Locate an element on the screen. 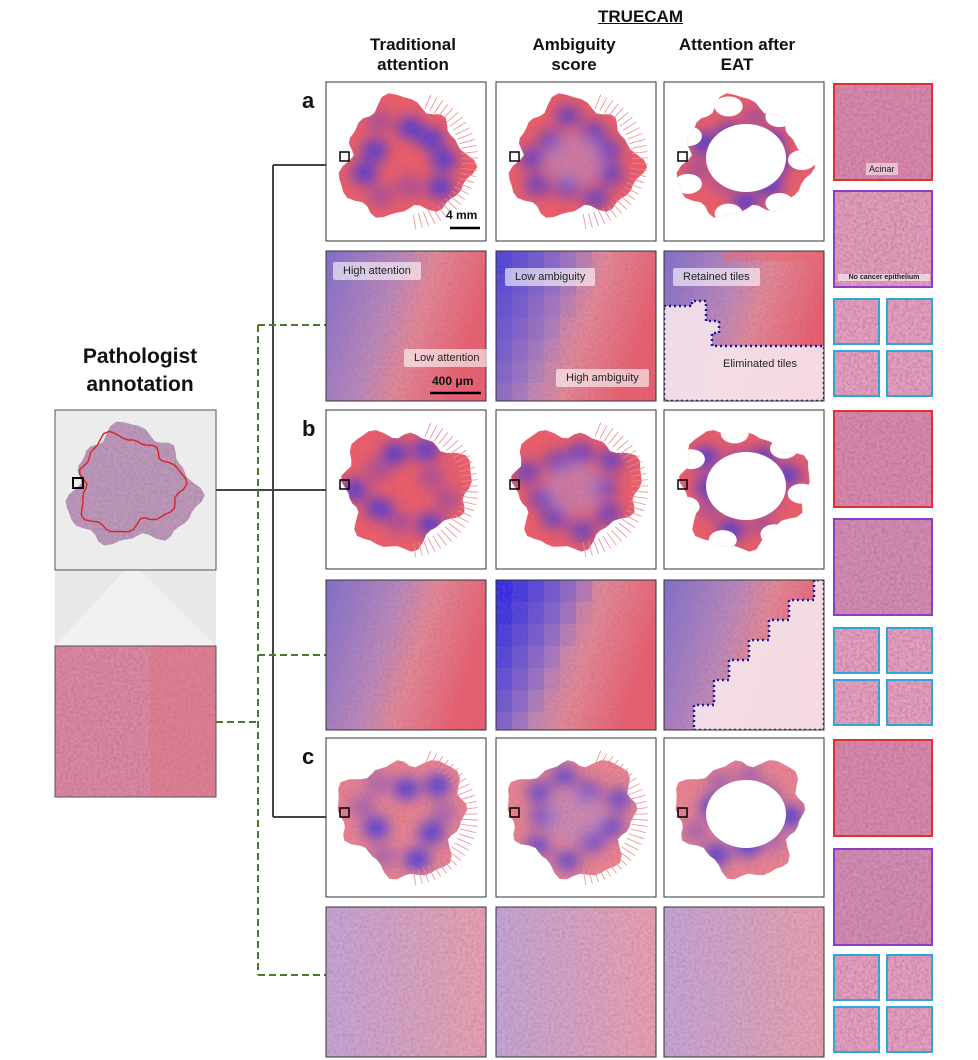 The width and height of the screenshot is (978, 1060). annotation: Low attention is located at coordinates (447, 358).